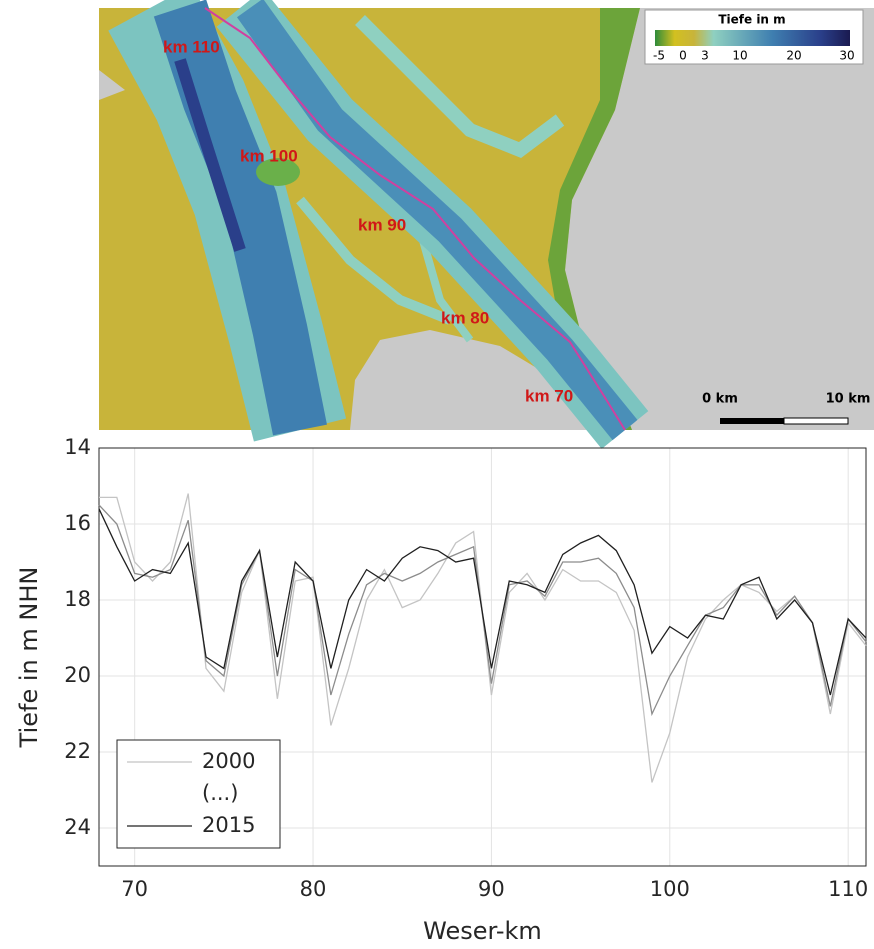 This screenshot has width=874, height=949. What do you see at coordinates (191, 46) in the screenshot?
I see `km-label: km 110` at bounding box center [191, 46].